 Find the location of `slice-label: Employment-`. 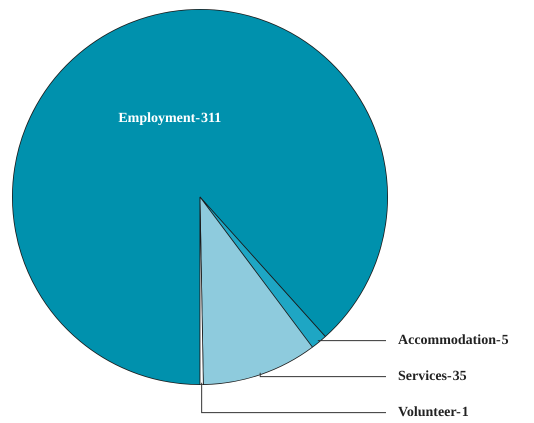

slice-label: Employment- is located at coordinates (159, 118).